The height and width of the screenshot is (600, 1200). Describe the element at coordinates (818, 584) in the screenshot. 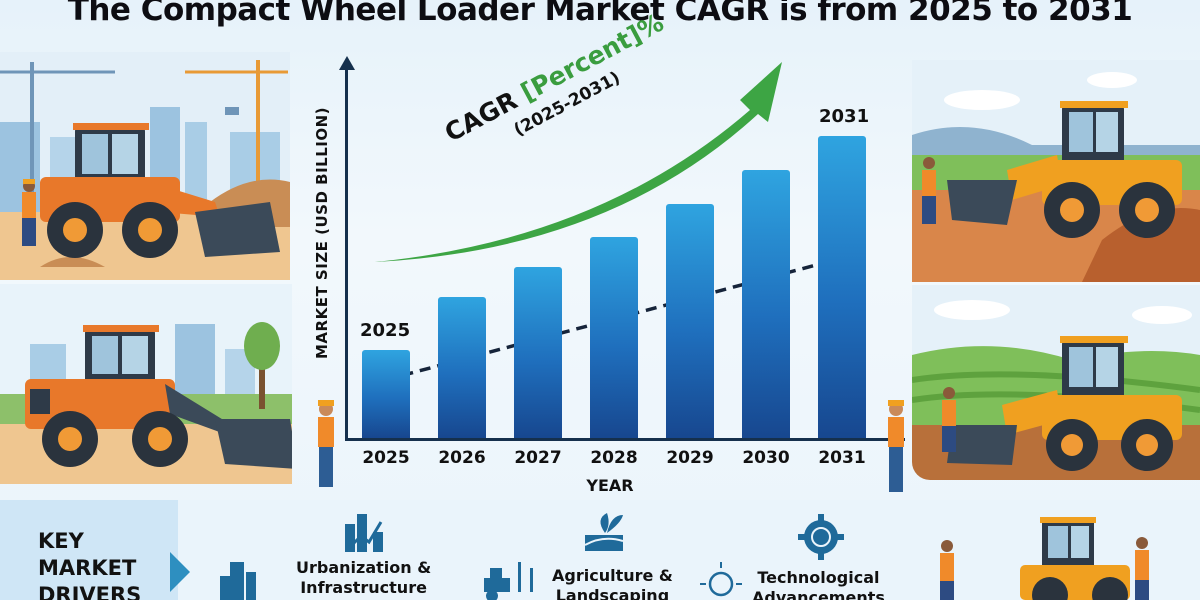

I see `driver-technological: Technological Advancements` at that location.